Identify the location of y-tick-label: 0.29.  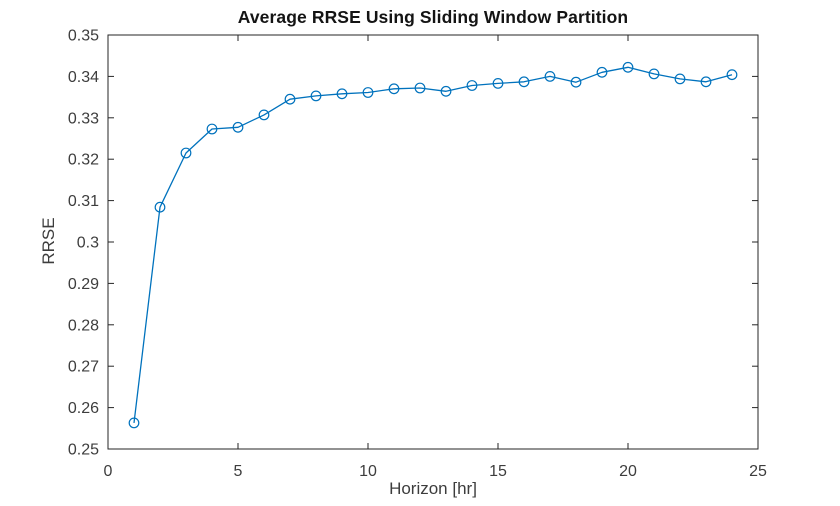
(83, 284).